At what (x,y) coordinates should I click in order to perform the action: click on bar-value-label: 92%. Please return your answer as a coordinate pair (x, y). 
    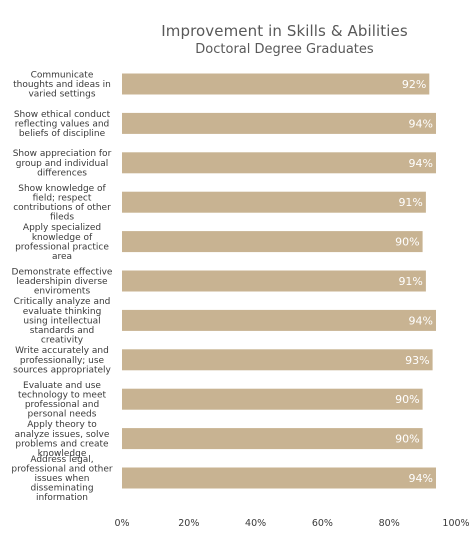
    Looking at the image, I should click on (414, 84).